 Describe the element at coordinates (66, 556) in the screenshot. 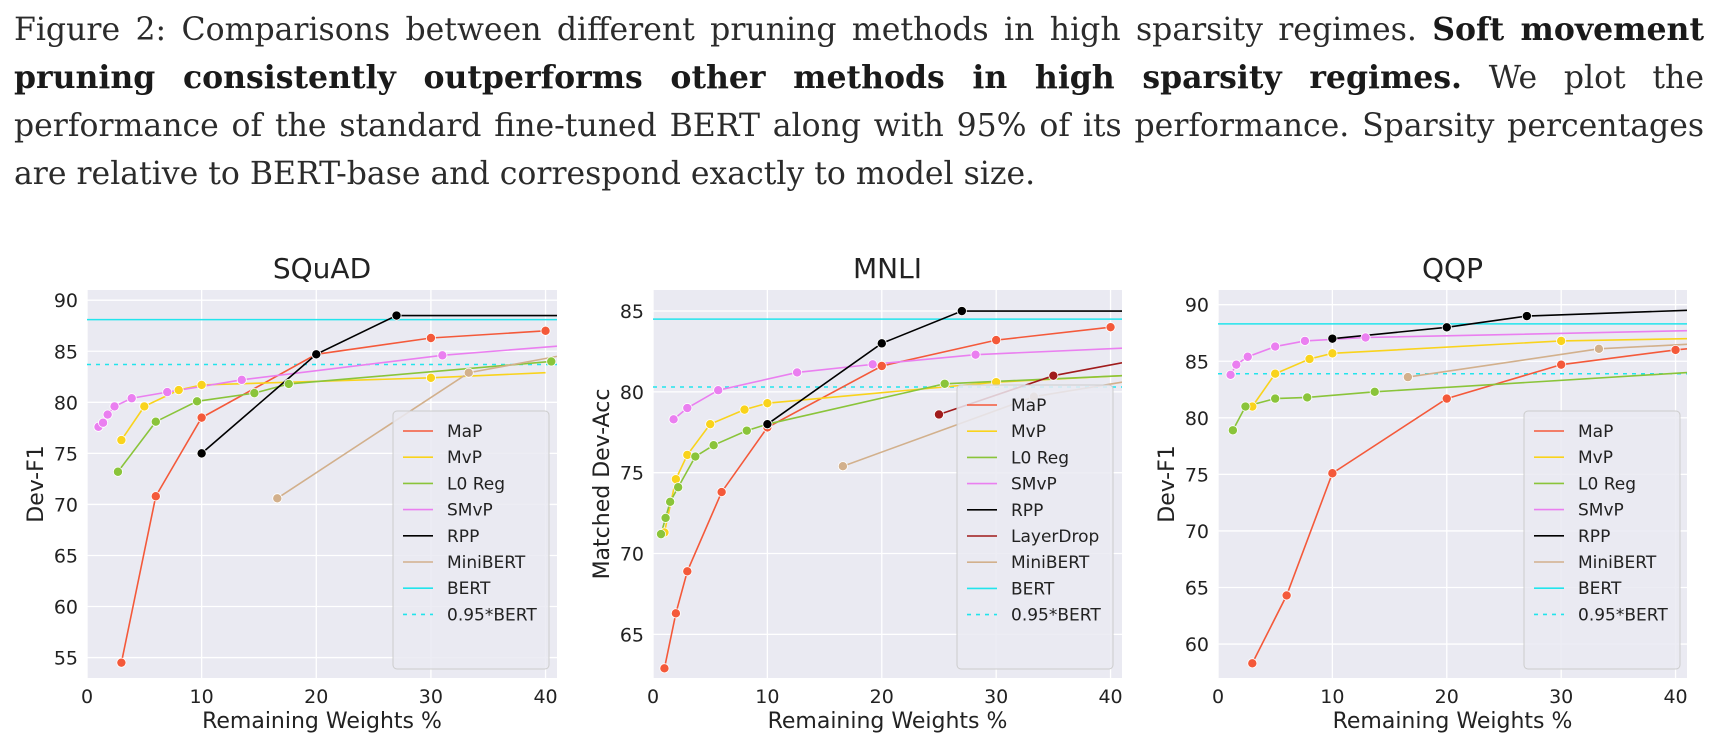

I see `y-tick-label: 65` at that location.